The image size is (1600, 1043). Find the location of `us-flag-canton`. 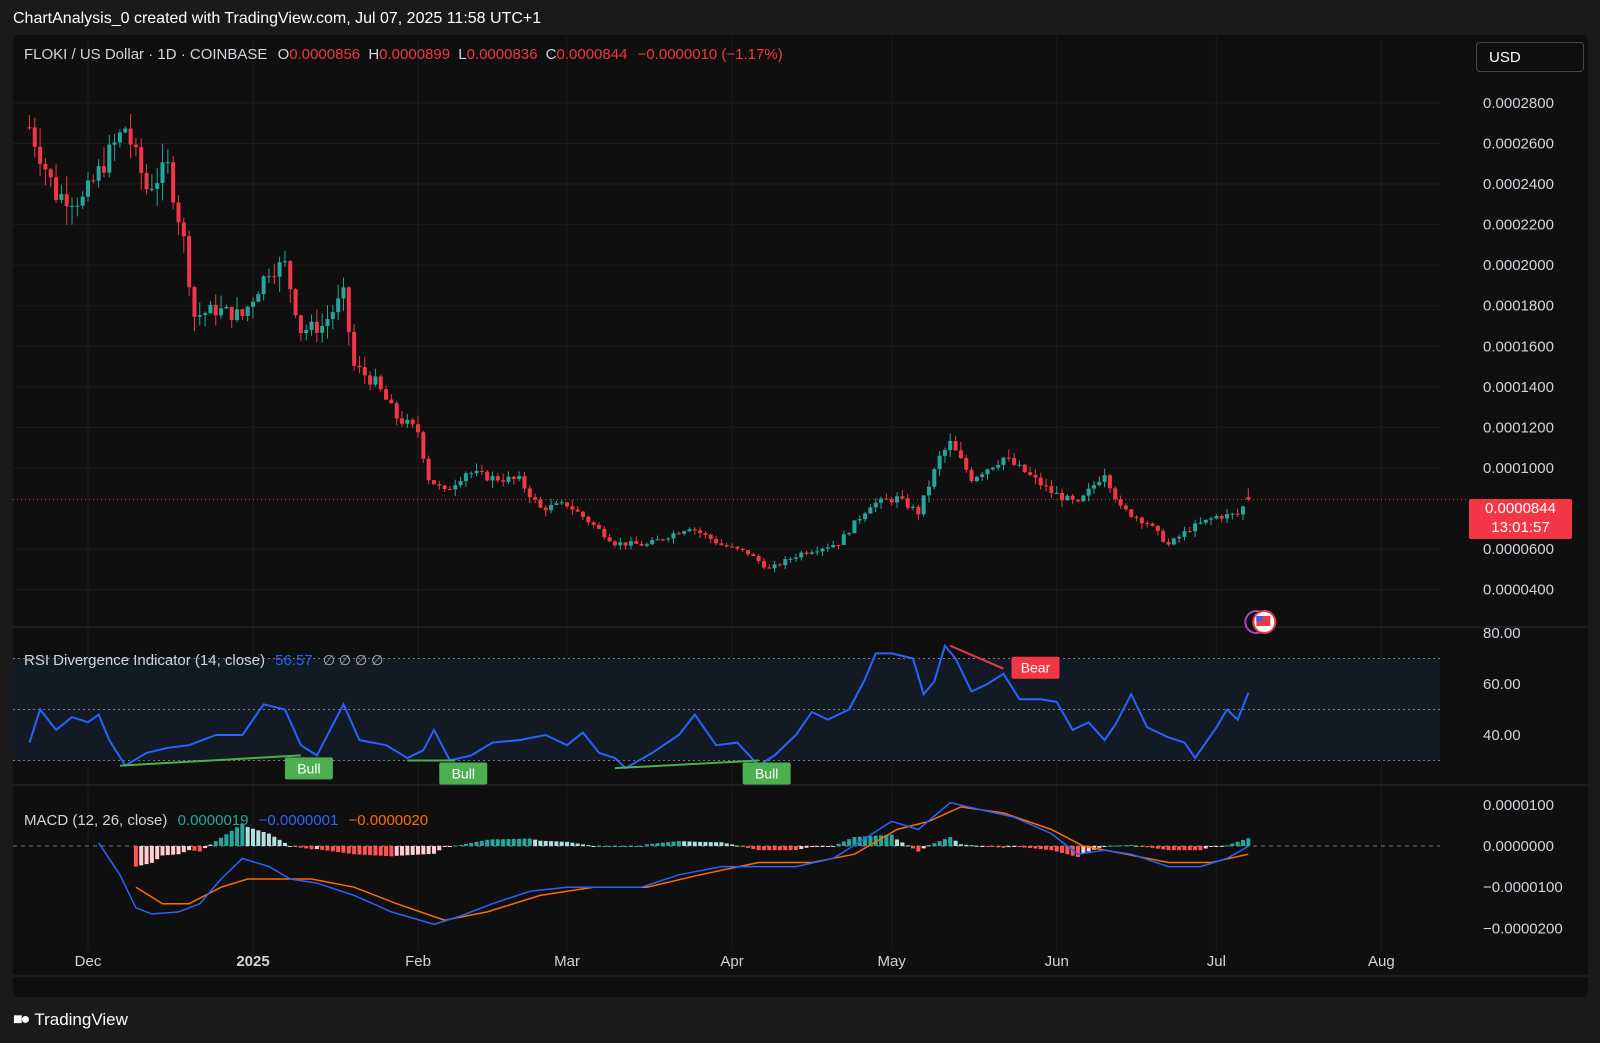

us-flag-canton is located at coordinates (1259, 618).